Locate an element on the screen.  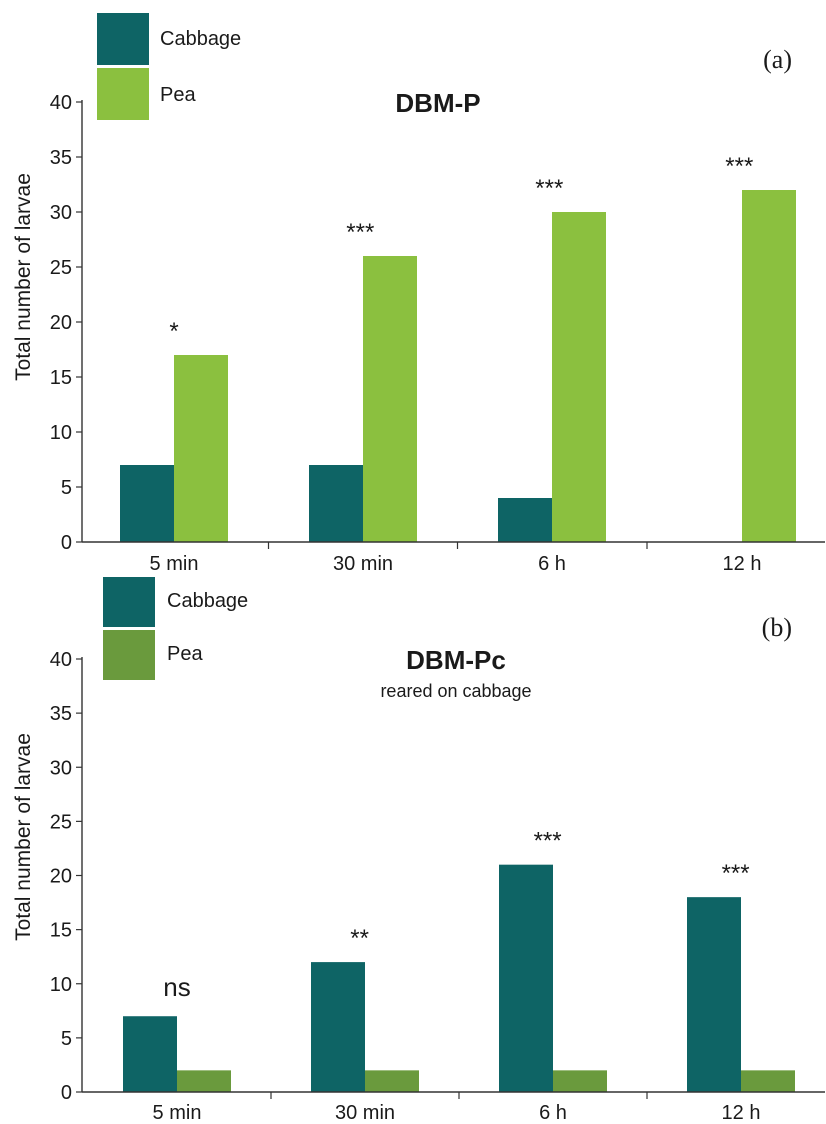
significance-labels-a: ********** is located at coordinates (461, 249).